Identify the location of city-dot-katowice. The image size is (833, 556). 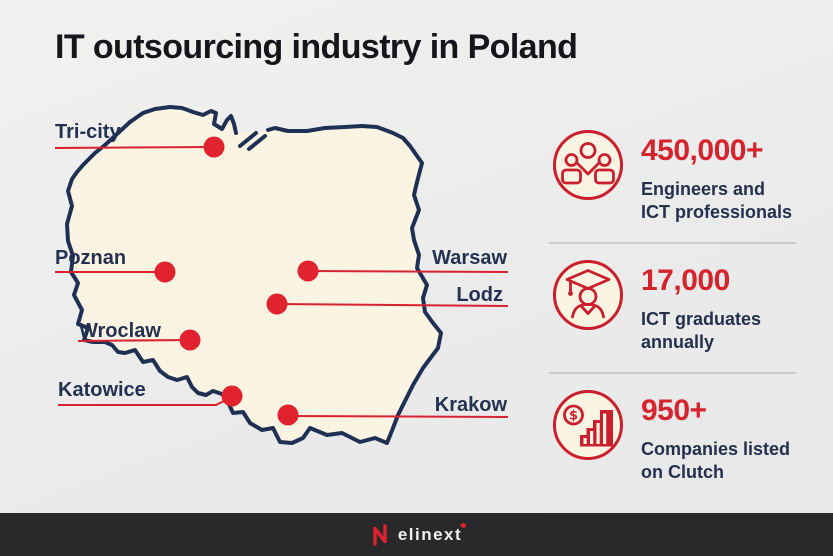
(232, 396).